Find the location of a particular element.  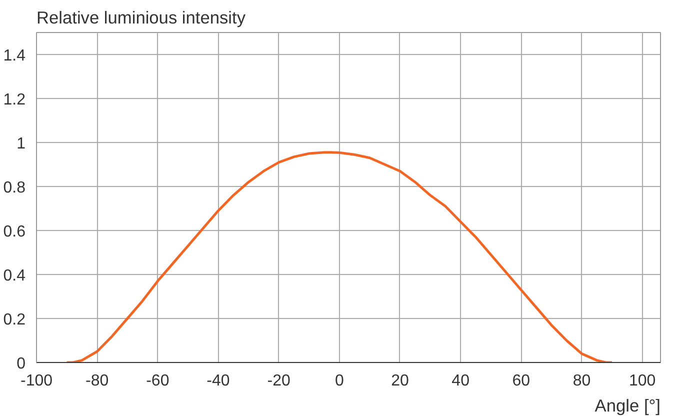

x-tick-label: -60 is located at coordinates (158, 381).